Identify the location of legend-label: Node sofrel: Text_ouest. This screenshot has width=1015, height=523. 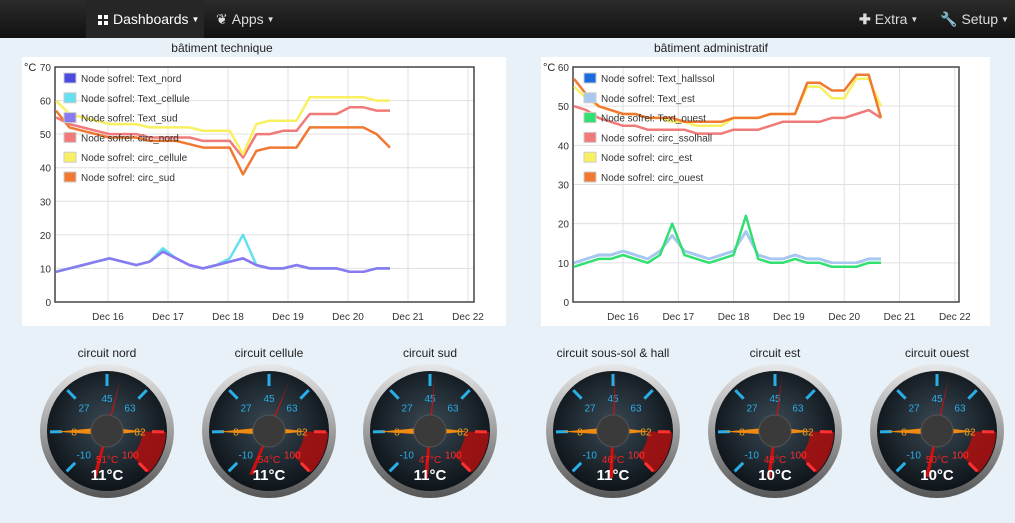
(653, 119).